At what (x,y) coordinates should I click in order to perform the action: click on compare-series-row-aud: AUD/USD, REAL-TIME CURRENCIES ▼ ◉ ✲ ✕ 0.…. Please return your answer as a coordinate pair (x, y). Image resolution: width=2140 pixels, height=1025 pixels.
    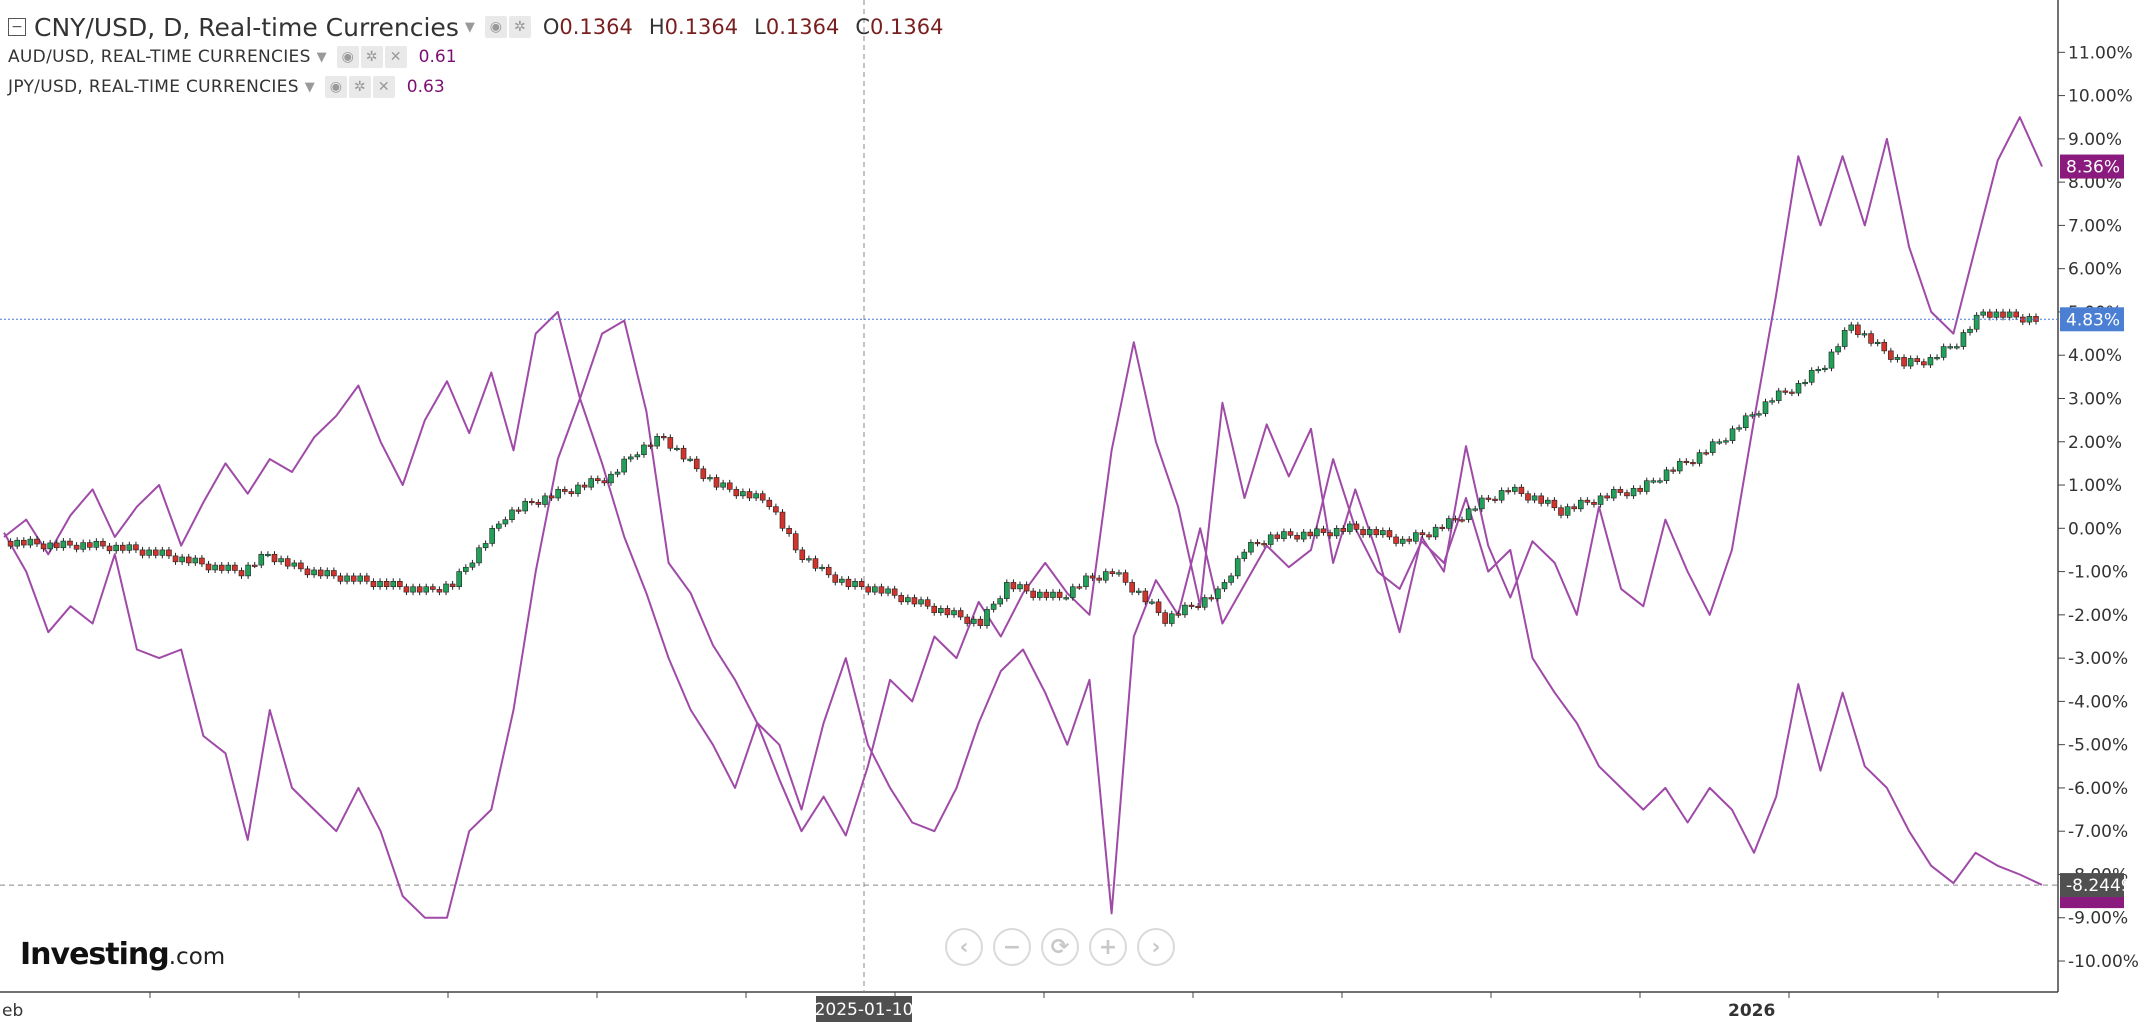
    Looking at the image, I should click on (483, 57).